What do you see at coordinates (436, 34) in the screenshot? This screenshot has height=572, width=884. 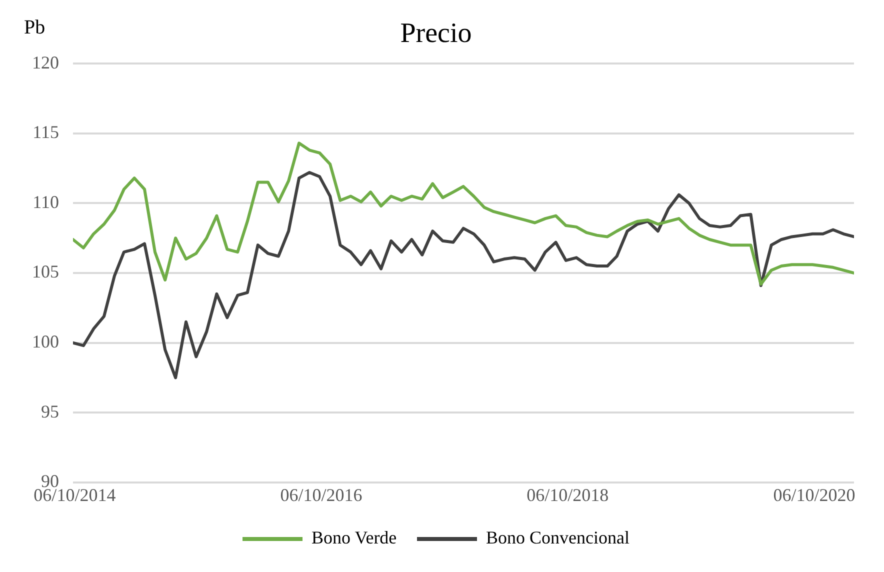 I see `chart-title: Precio` at bounding box center [436, 34].